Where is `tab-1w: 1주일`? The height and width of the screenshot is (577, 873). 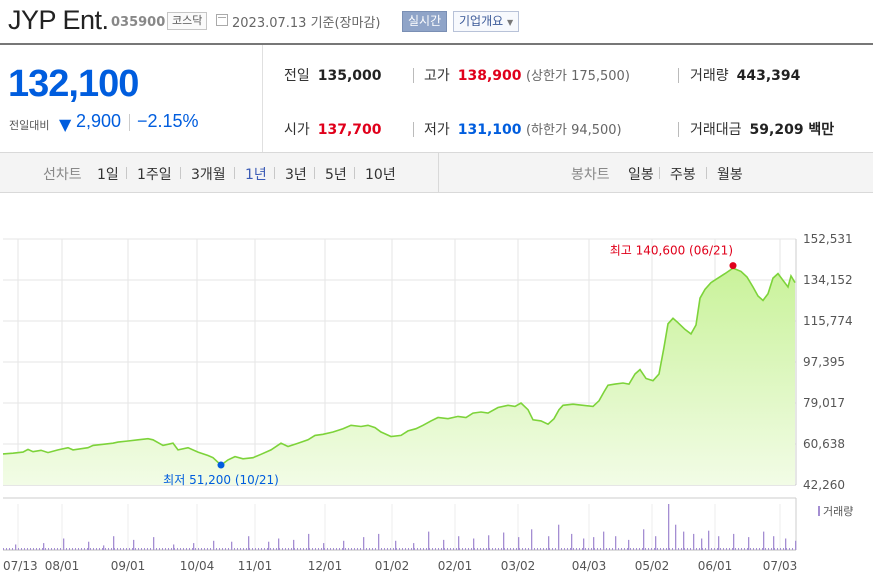 tab-1w: 1주일 is located at coordinates (154, 175).